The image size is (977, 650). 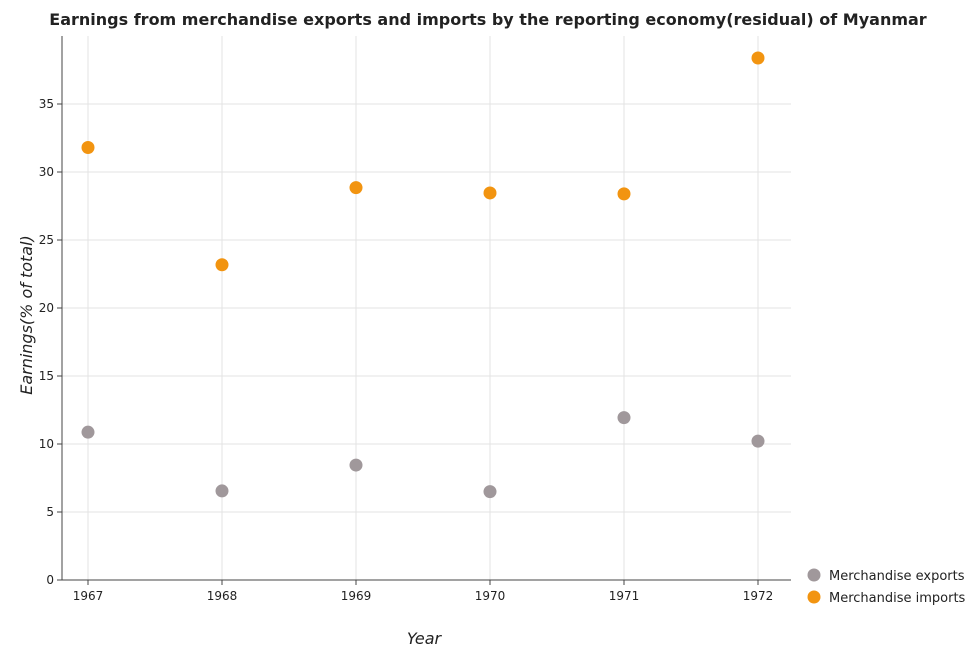 What do you see at coordinates (624, 596) in the screenshot?
I see `x-tick-label: 1971` at bounding box center [624, 596].